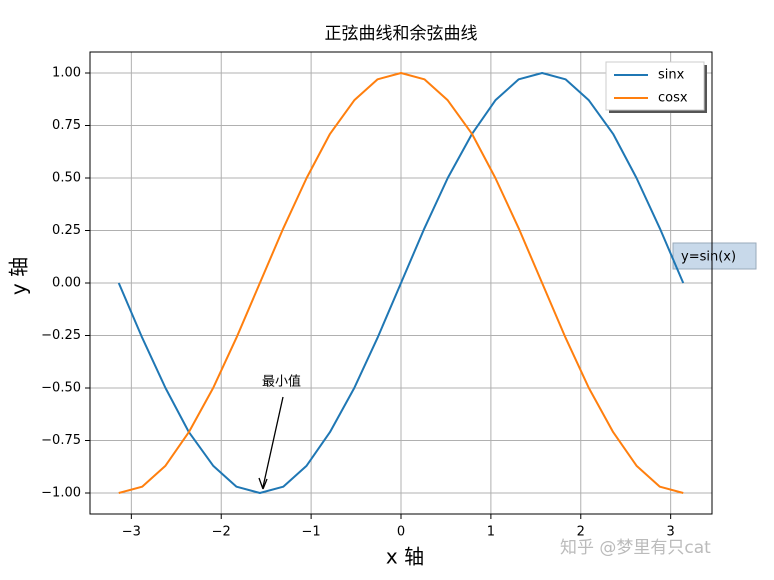  What do you see at coordinates (66, 178) in the screenshot?
I see `y-tick-label: 0.50` at bounding box center [66, 178].